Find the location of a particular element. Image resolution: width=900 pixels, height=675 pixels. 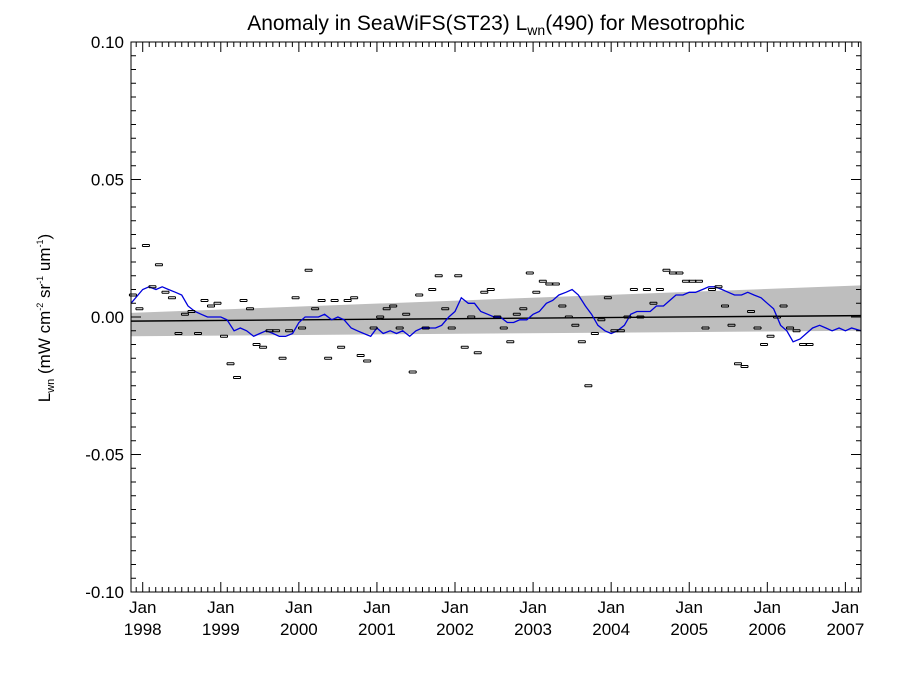

smoothed-line-layer is located at coordinates (496, 314).